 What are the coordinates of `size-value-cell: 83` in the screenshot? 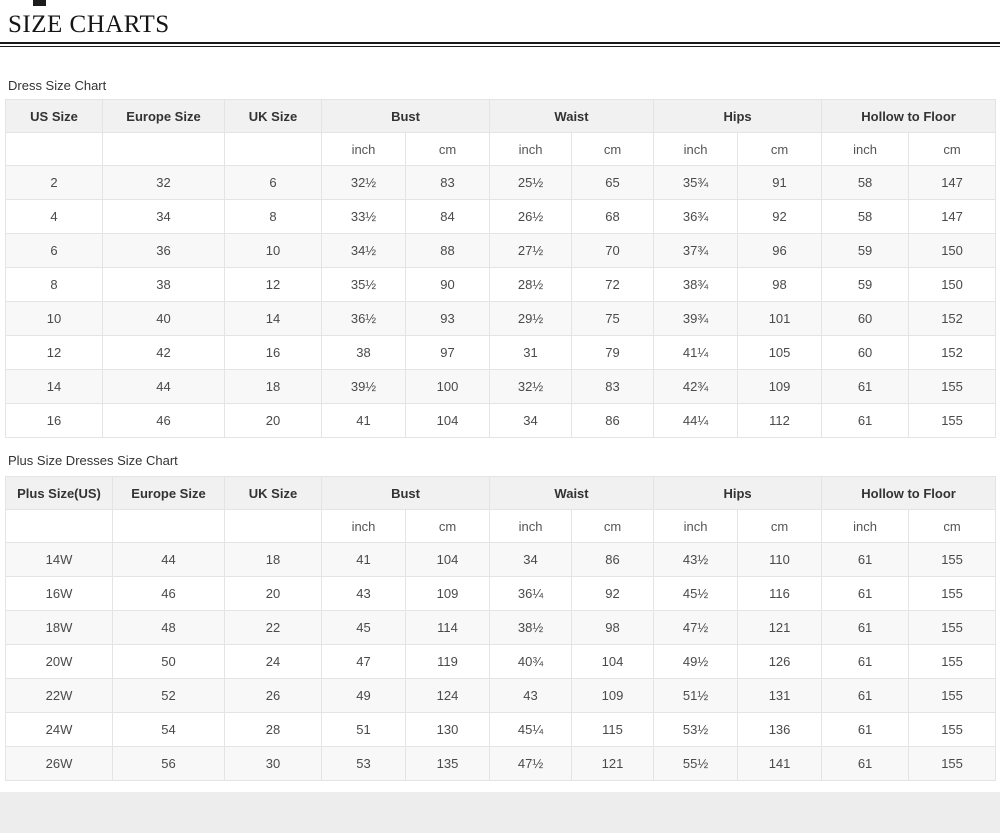 It's located at (613, 386).